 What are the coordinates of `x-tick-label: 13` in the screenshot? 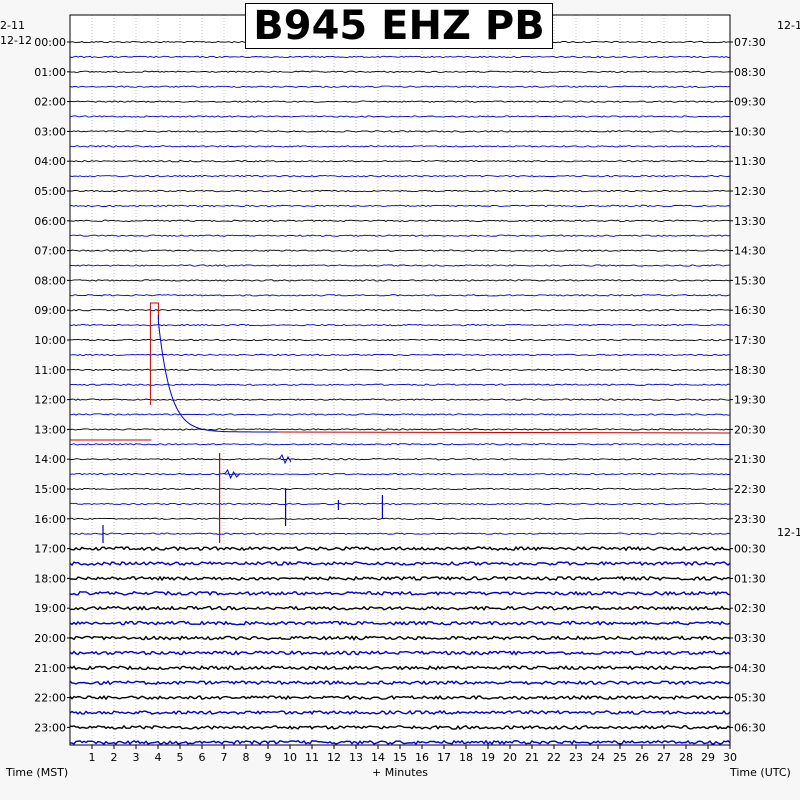 It's located at (356, 757).